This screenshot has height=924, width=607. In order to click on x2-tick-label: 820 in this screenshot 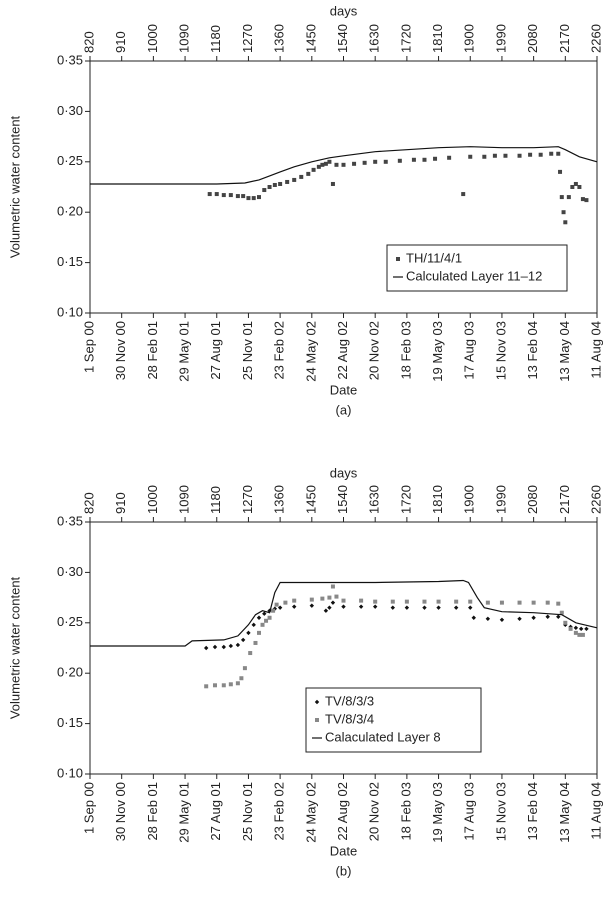, I will do `click(88, 42)`.